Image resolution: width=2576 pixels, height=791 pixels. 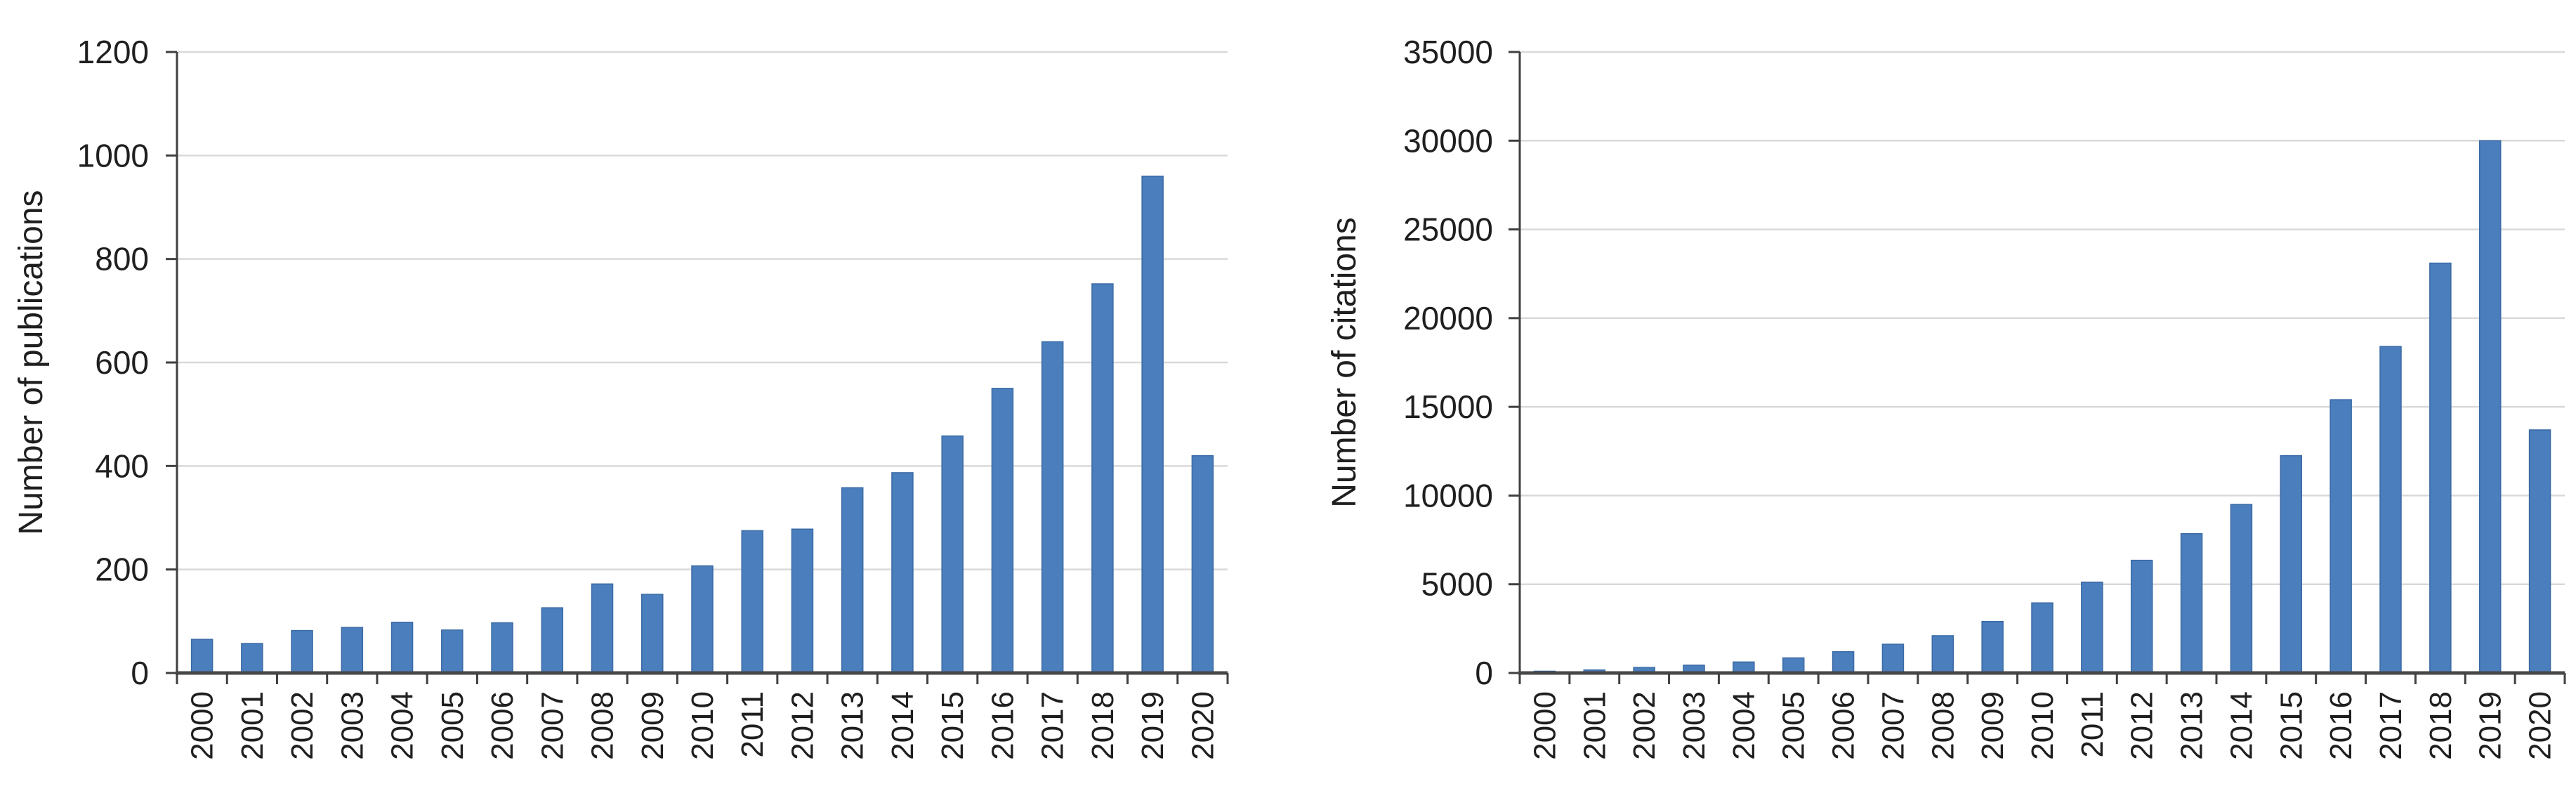 I want to click on bar-citations-2005, so click(x=1793, y=665).